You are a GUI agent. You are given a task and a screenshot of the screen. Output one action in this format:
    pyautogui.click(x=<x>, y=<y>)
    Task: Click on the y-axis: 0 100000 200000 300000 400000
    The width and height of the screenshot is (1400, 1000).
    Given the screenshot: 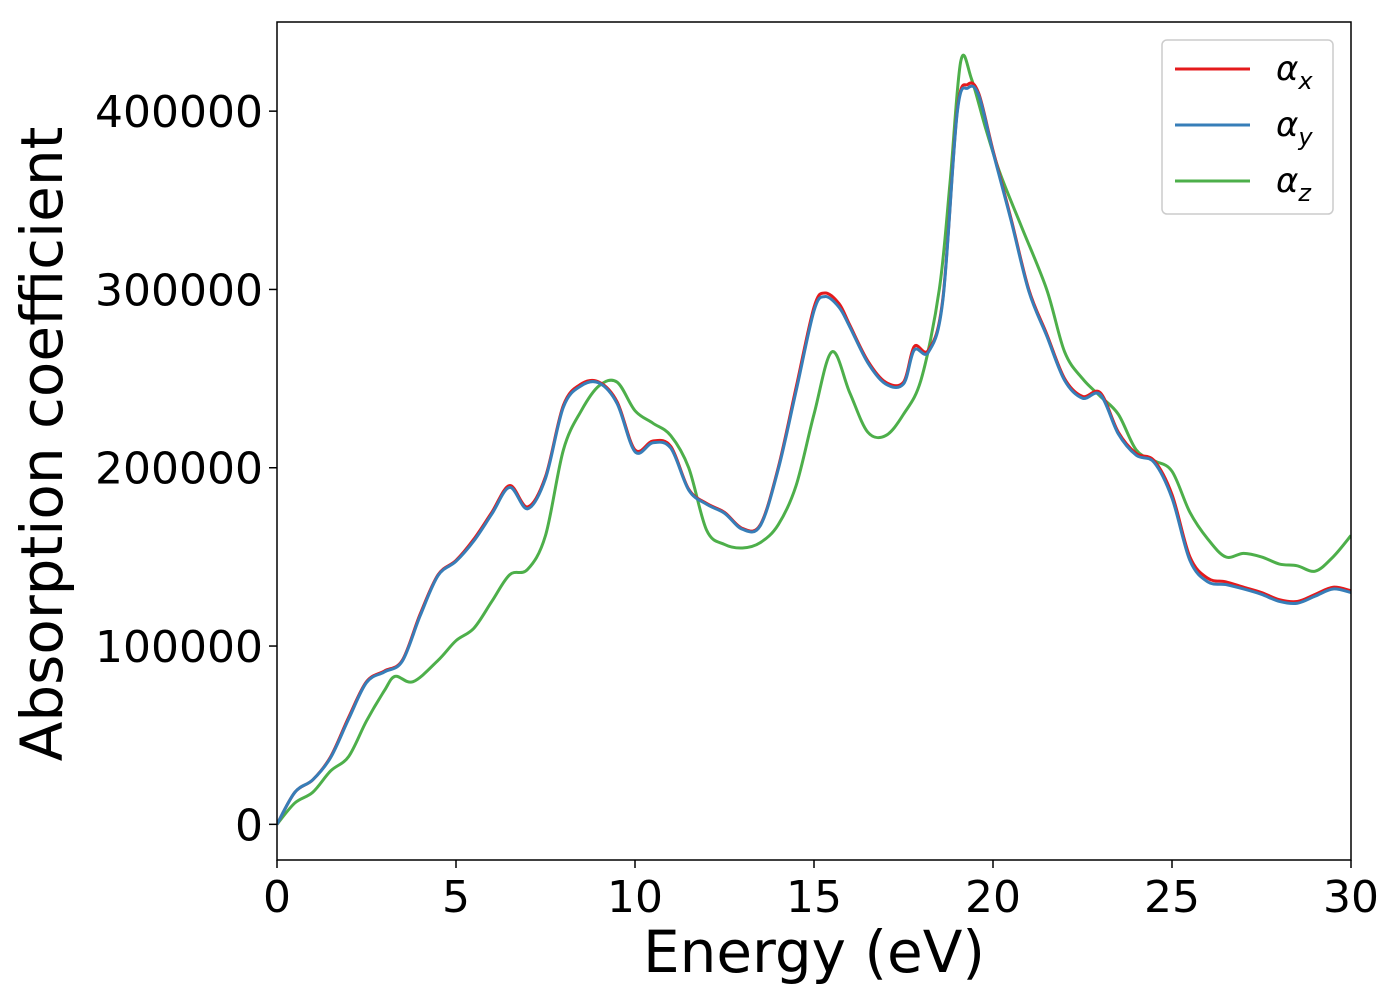 What is the action you would take?
    pyautogui.click(x=186, y=469)
    